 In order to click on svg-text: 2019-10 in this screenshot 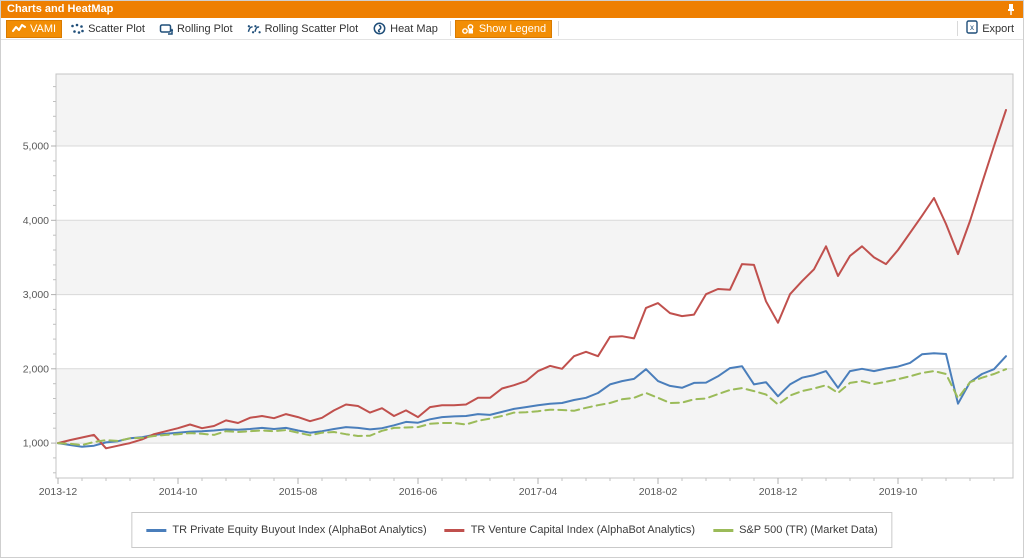, I will do `click(898, 492)`.